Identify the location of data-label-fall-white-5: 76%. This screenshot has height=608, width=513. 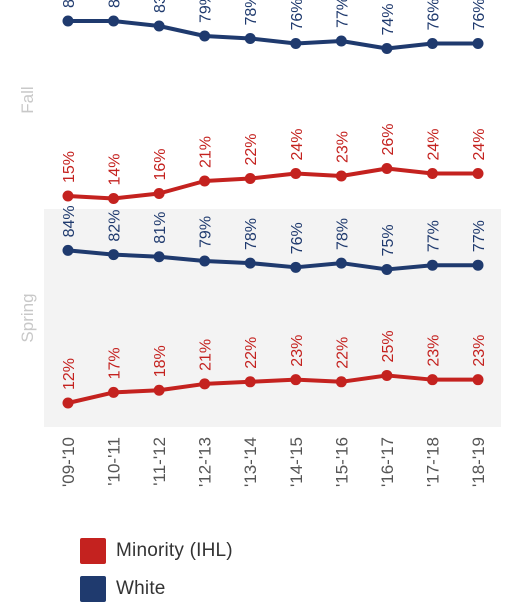
(297, 15).